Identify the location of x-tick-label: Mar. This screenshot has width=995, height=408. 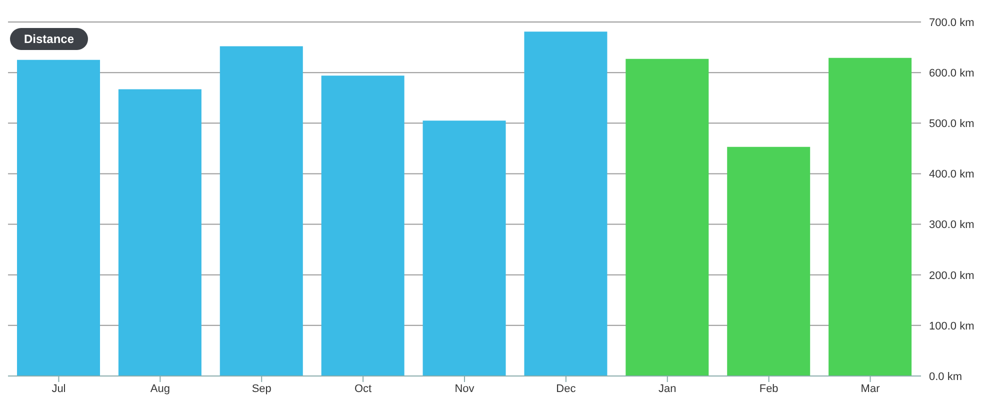
(870, 388).